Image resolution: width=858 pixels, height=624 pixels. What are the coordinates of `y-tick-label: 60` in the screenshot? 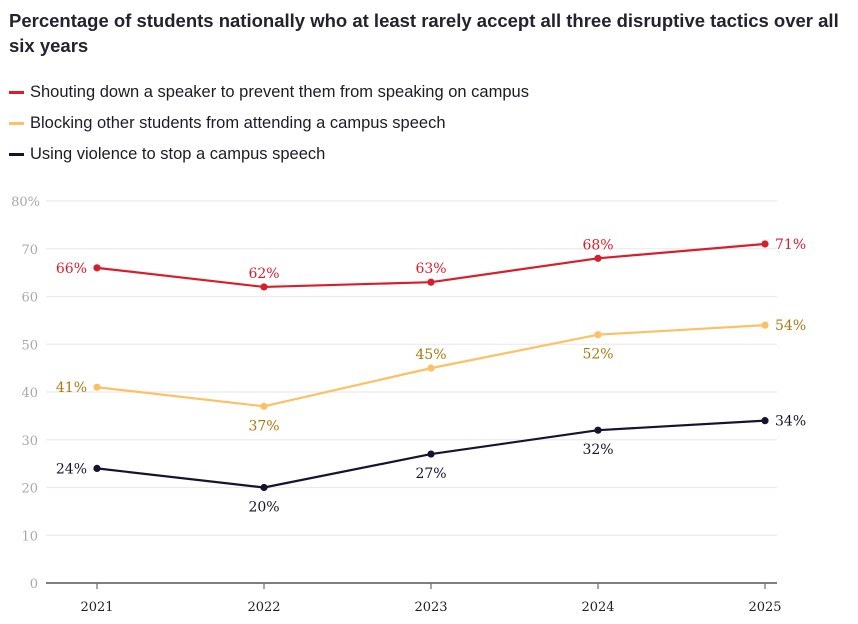 It's located at (29, 298).